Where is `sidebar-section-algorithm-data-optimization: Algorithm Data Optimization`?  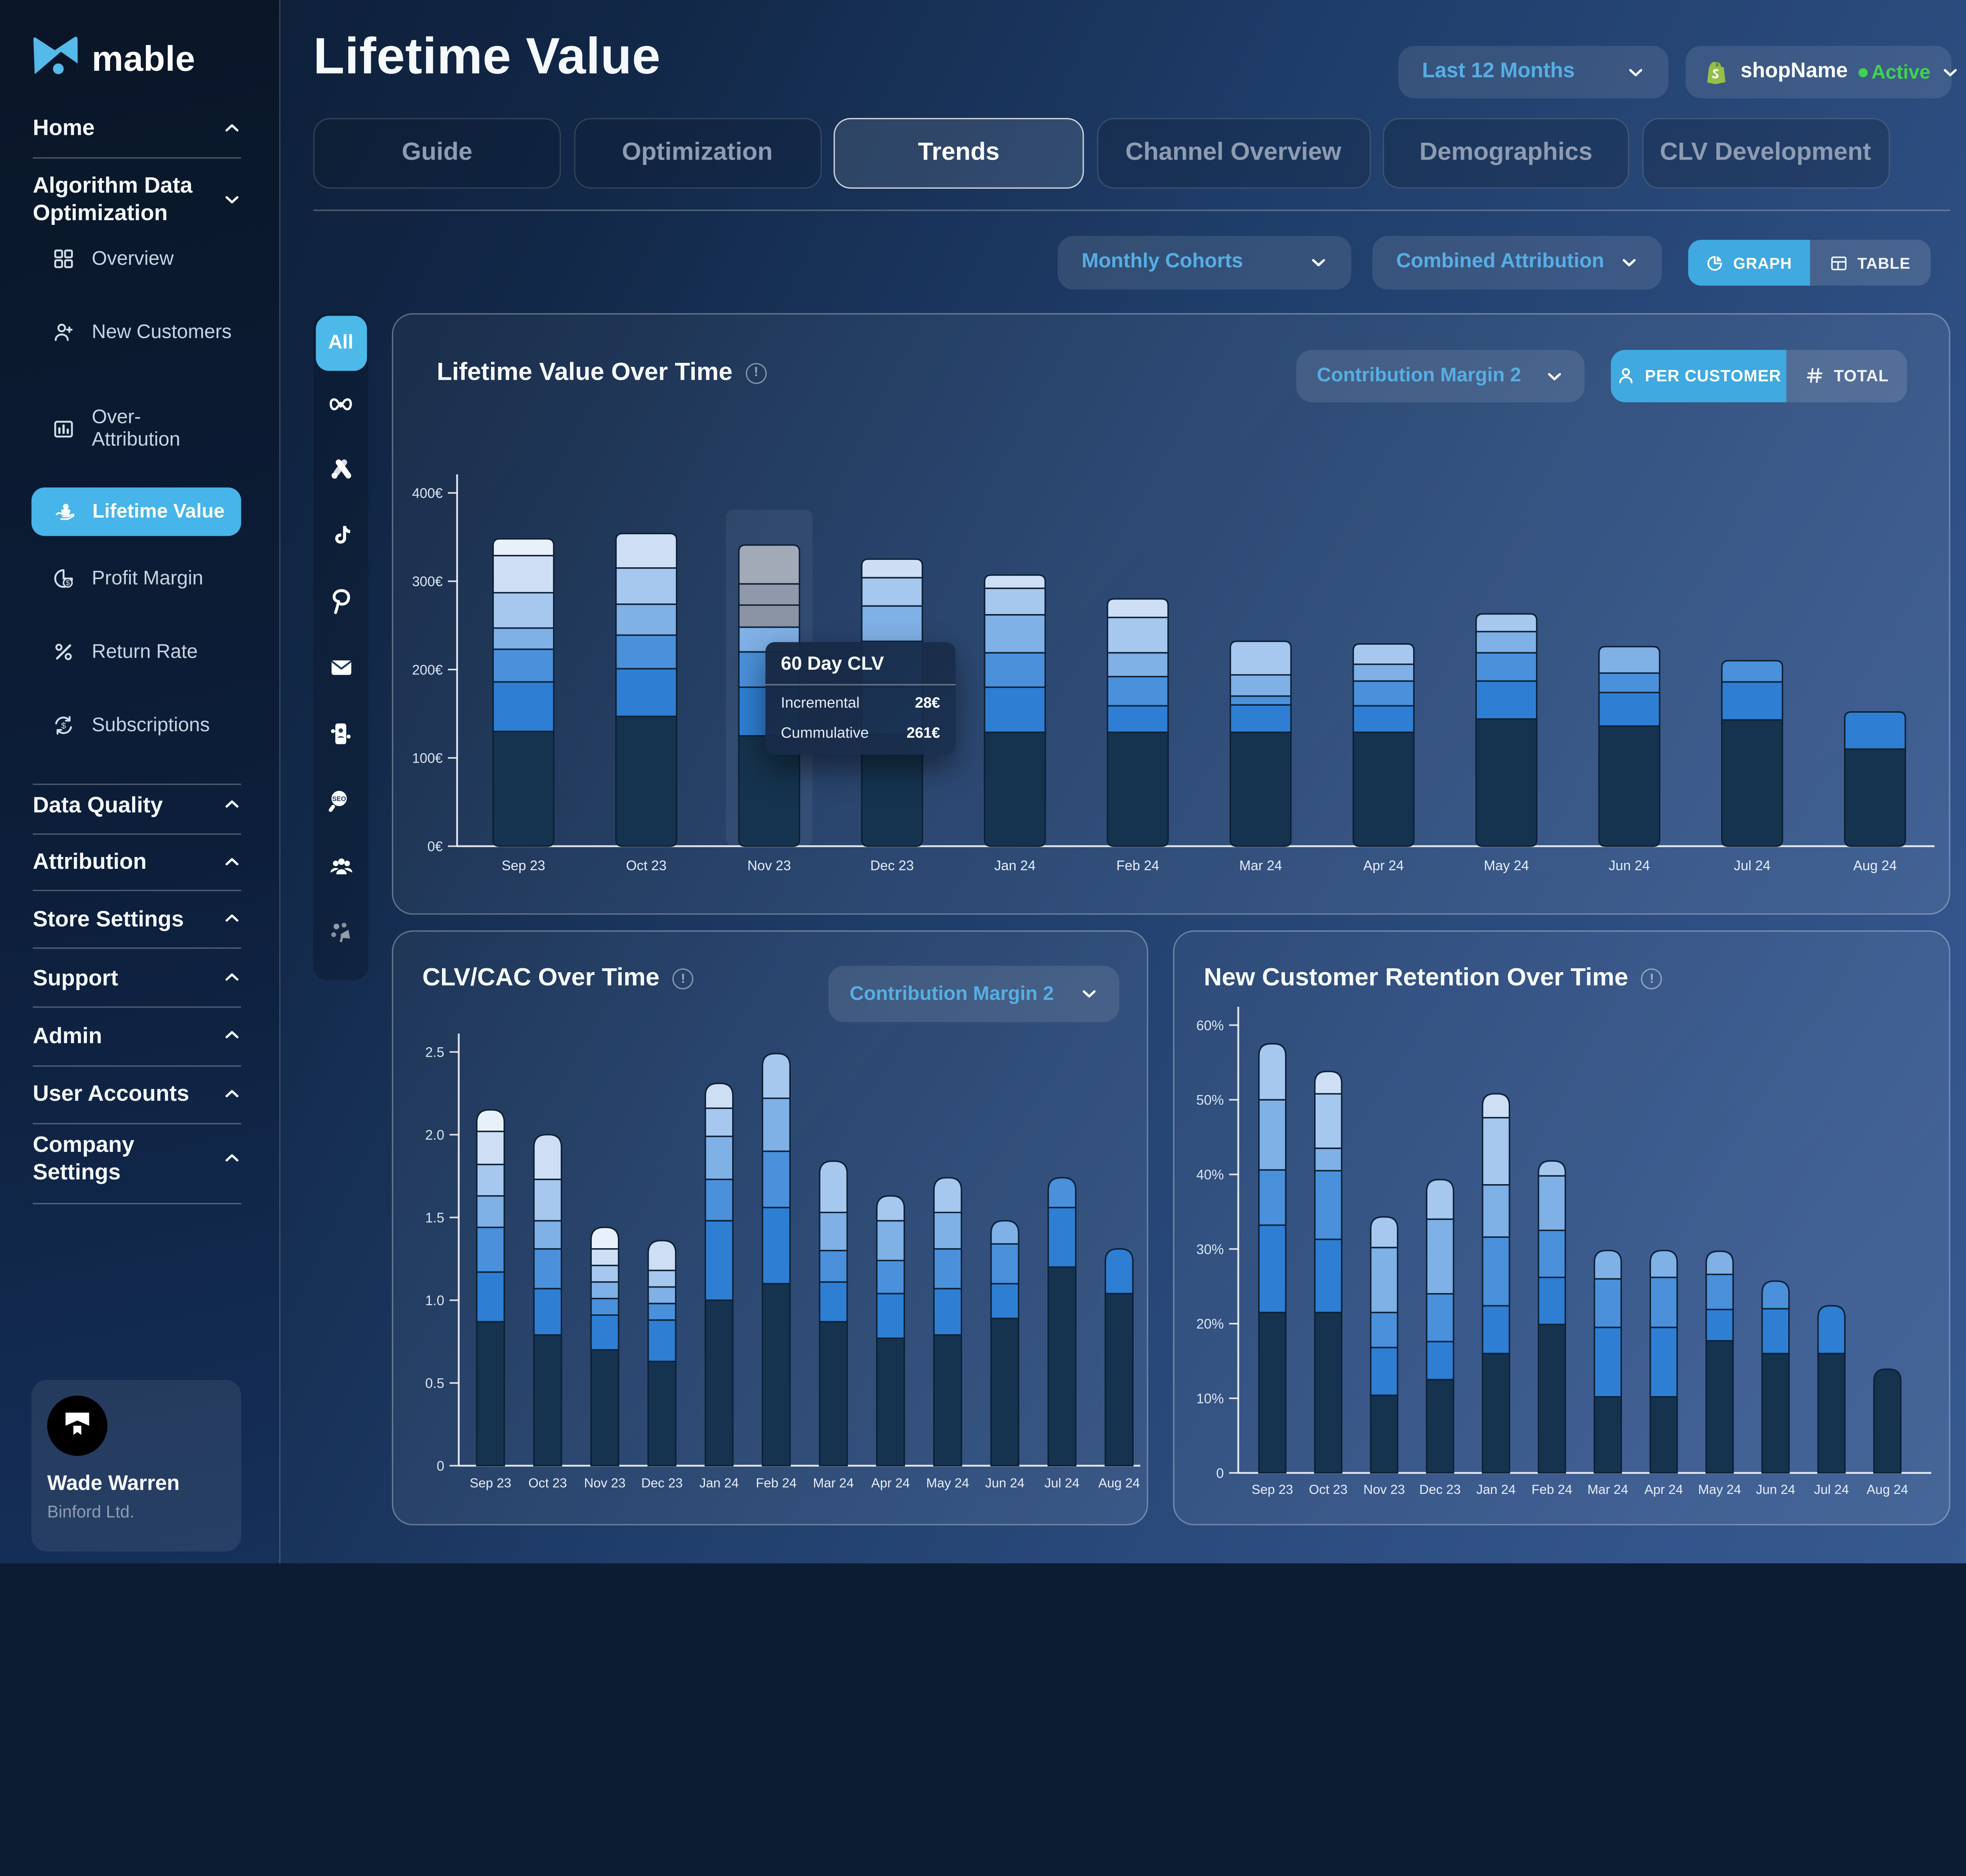
sidebar-section-algorithm-data-optimization: Algorithm Data Optimization is located at coordinates (137, 199).